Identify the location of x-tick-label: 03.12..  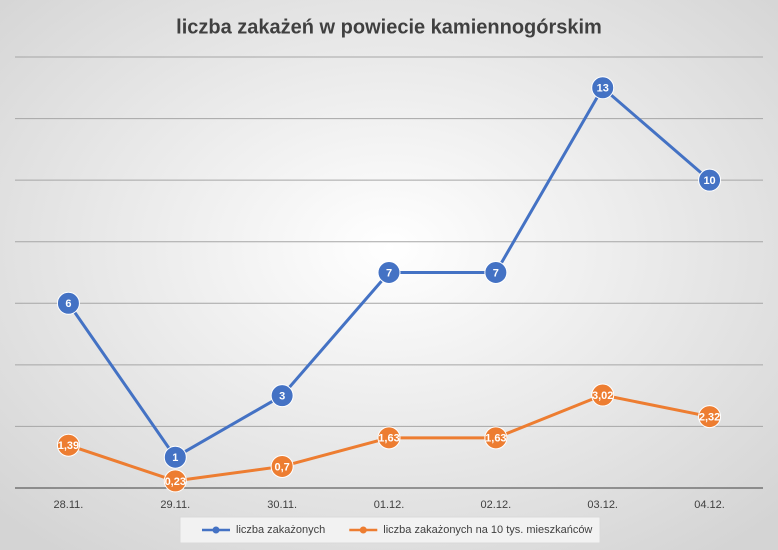
(602, 505).